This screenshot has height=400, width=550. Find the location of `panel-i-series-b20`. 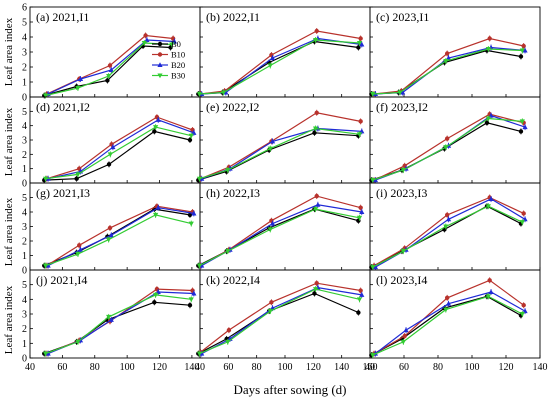

panel-i-series-b20 is located at coordinates (450, 233).